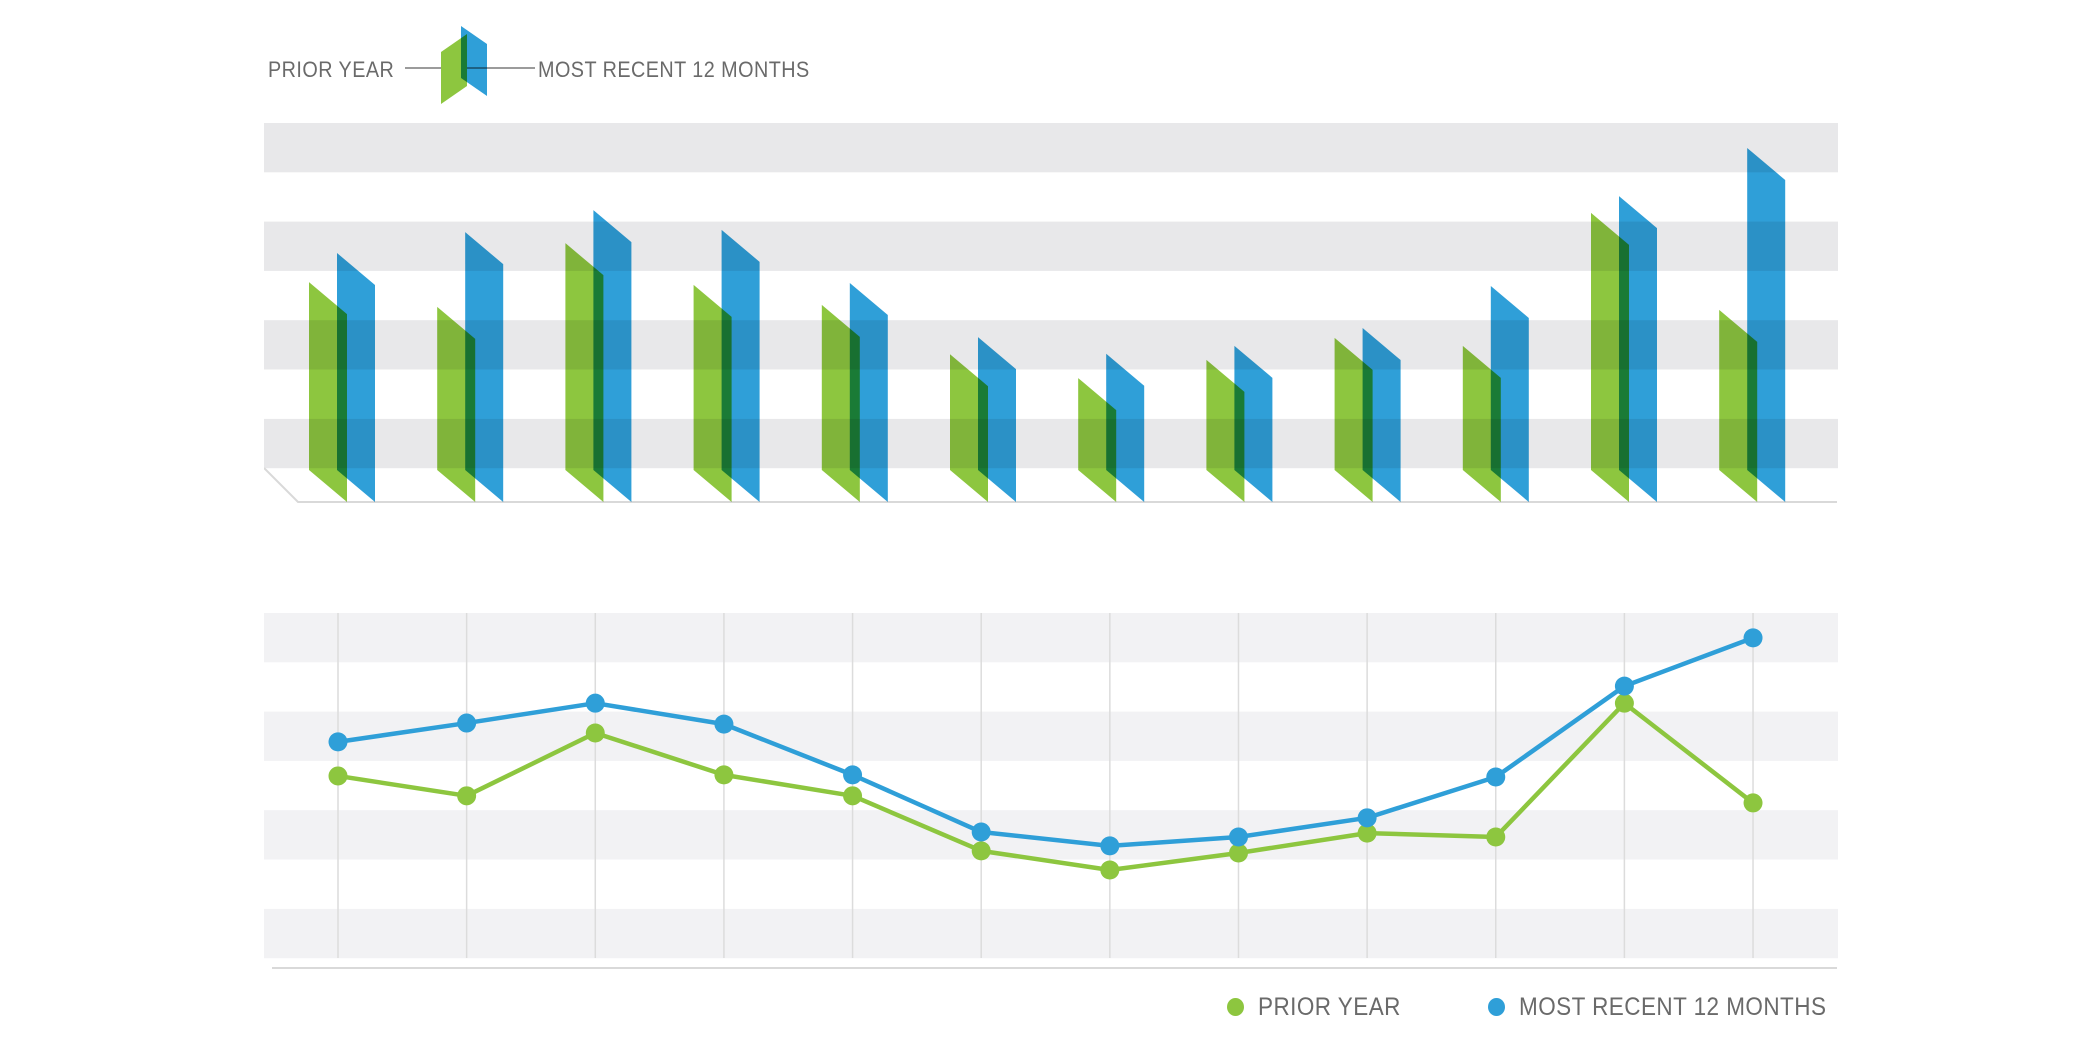  I want to click on top-legend-prior-year-label: PRIOR YEAR, so click(331, 69).